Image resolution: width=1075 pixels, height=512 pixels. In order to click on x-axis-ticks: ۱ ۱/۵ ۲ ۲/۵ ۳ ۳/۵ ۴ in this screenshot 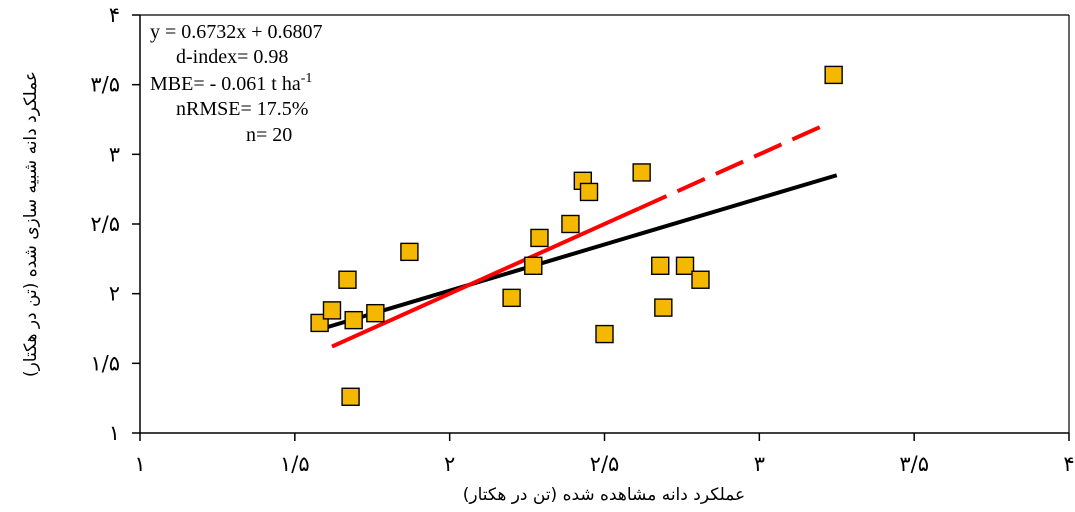, I will do `click(604, 454)`.